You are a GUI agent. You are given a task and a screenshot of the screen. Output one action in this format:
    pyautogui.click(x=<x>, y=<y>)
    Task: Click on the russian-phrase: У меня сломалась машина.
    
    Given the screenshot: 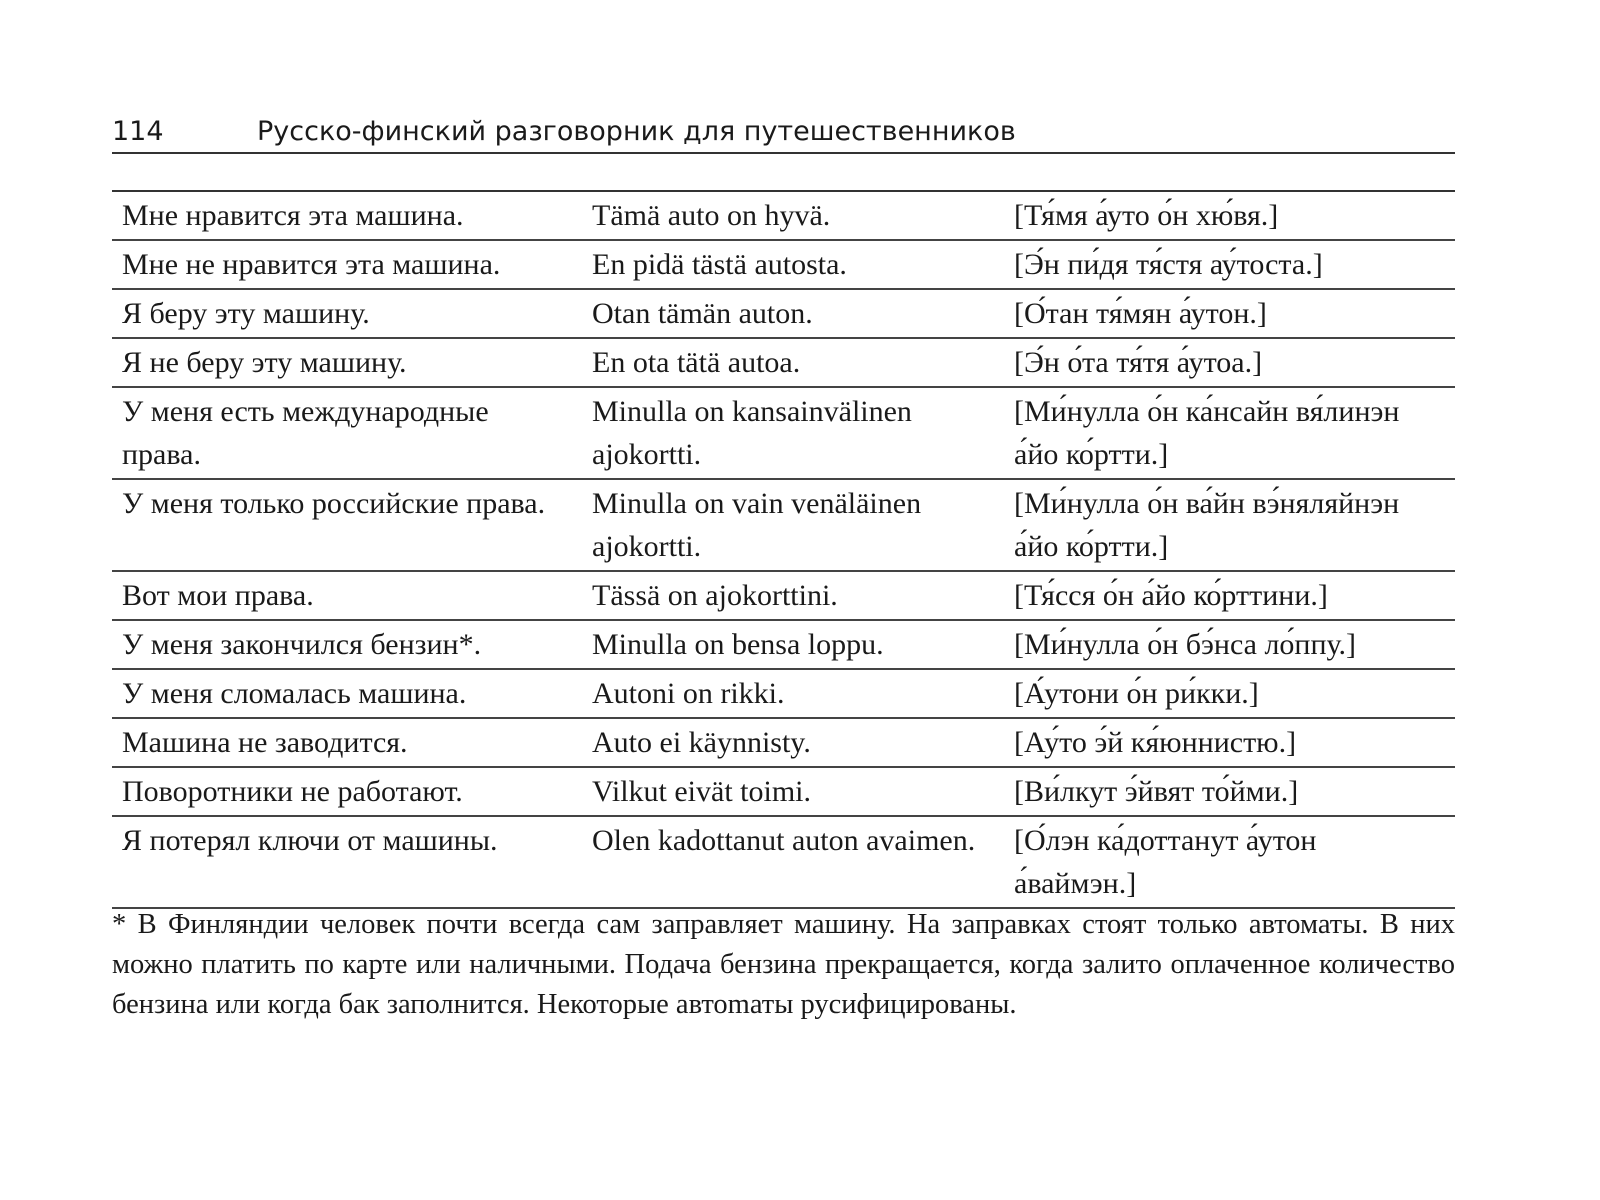 What is the action you would take?
    pyautogui.click(x=347, y=694)
    